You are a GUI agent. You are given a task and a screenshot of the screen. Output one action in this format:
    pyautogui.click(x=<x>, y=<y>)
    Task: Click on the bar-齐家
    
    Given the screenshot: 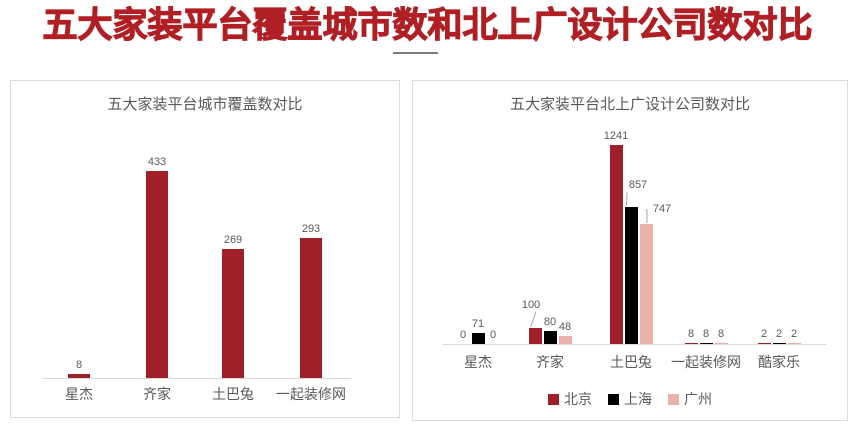 What is the action you would take?
    pyautogui.click(x=157, y=274)
    